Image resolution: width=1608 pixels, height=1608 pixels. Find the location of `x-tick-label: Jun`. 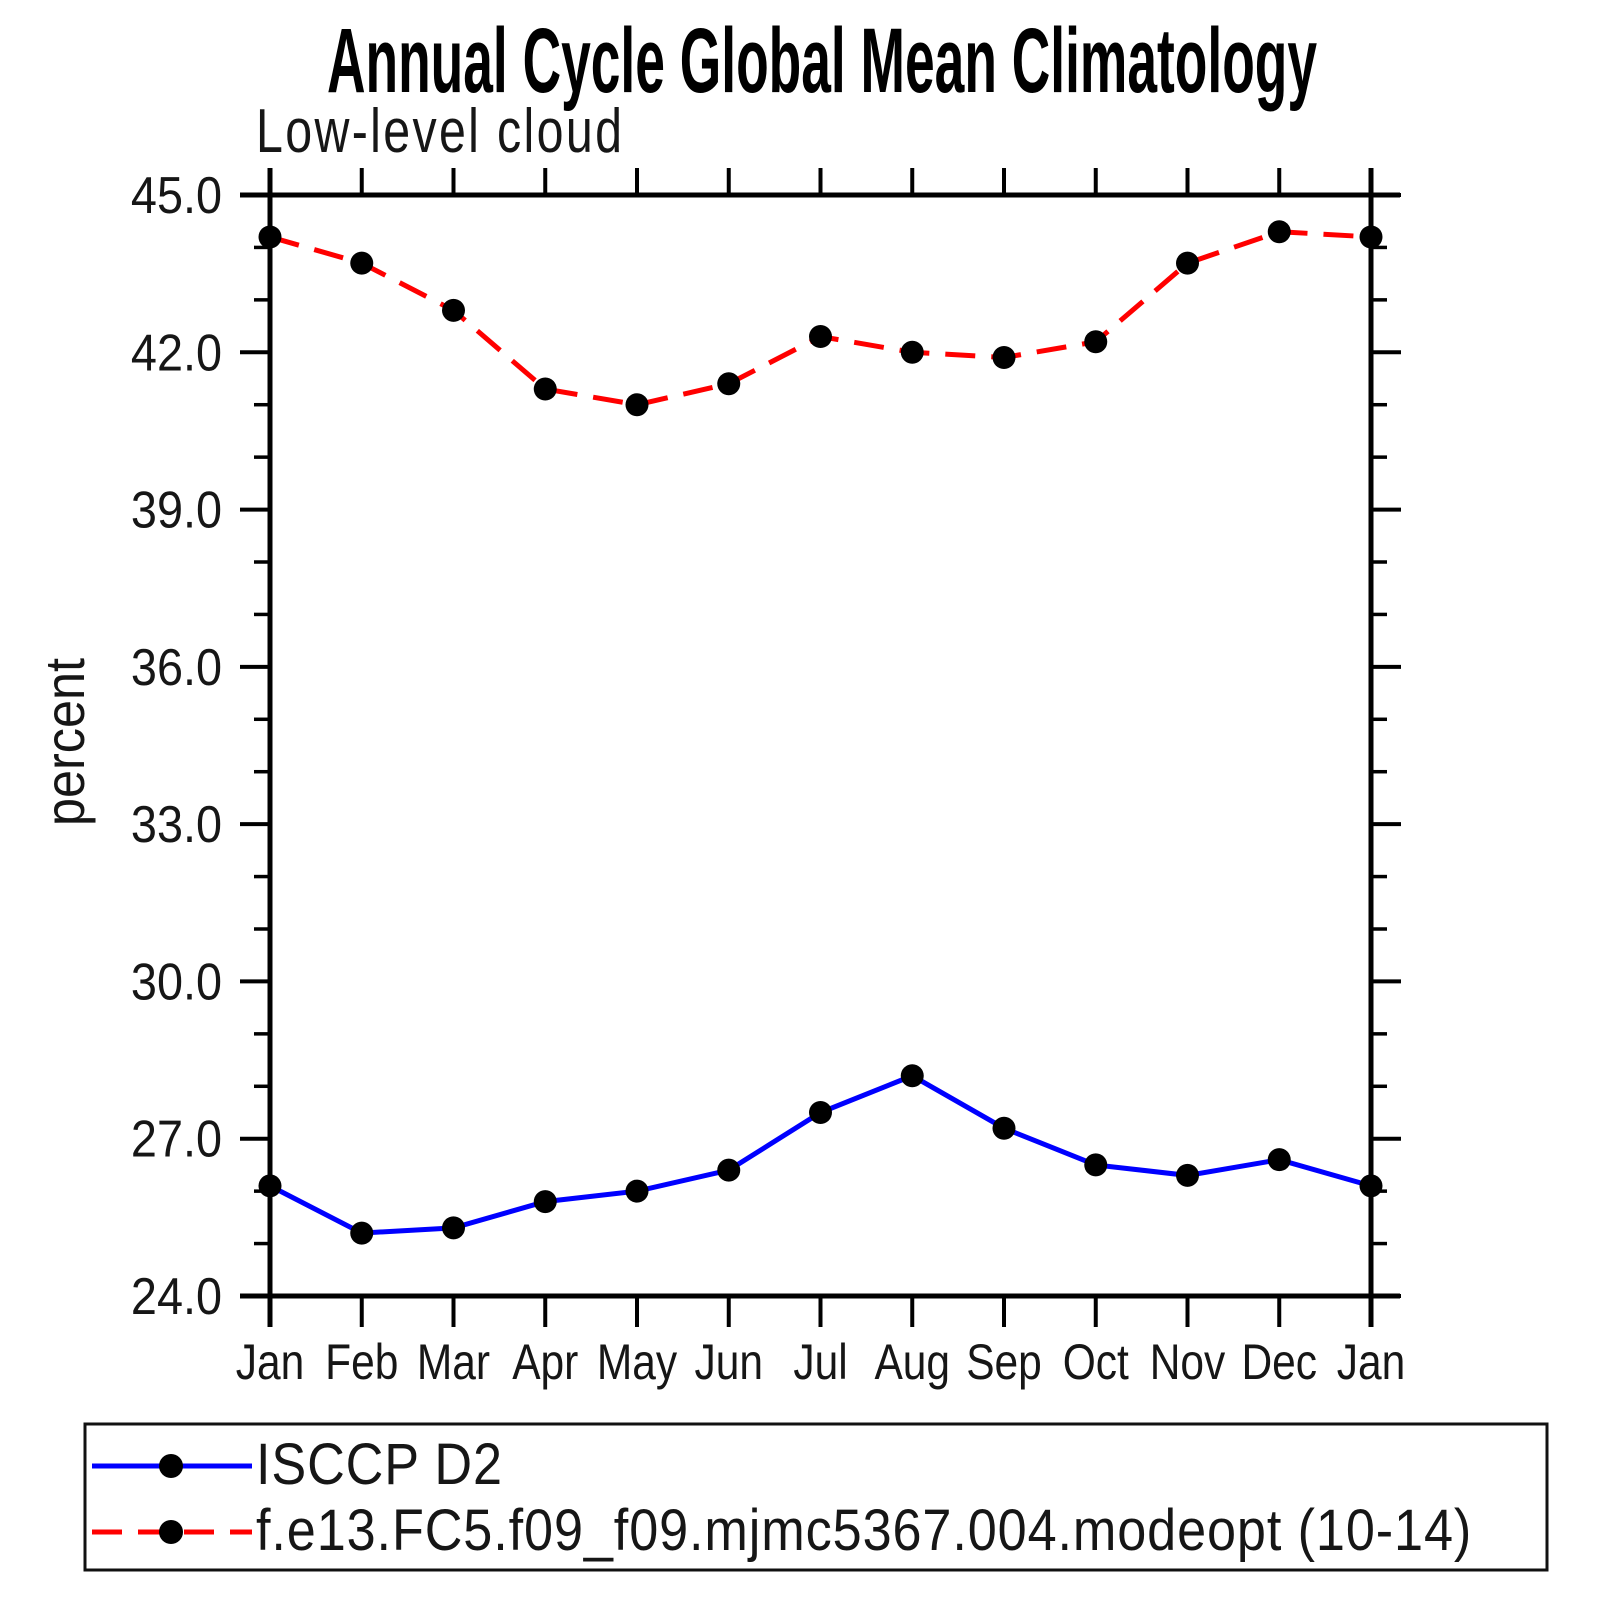

x-tick-label: Jun is located at coordinates (728, 1362).